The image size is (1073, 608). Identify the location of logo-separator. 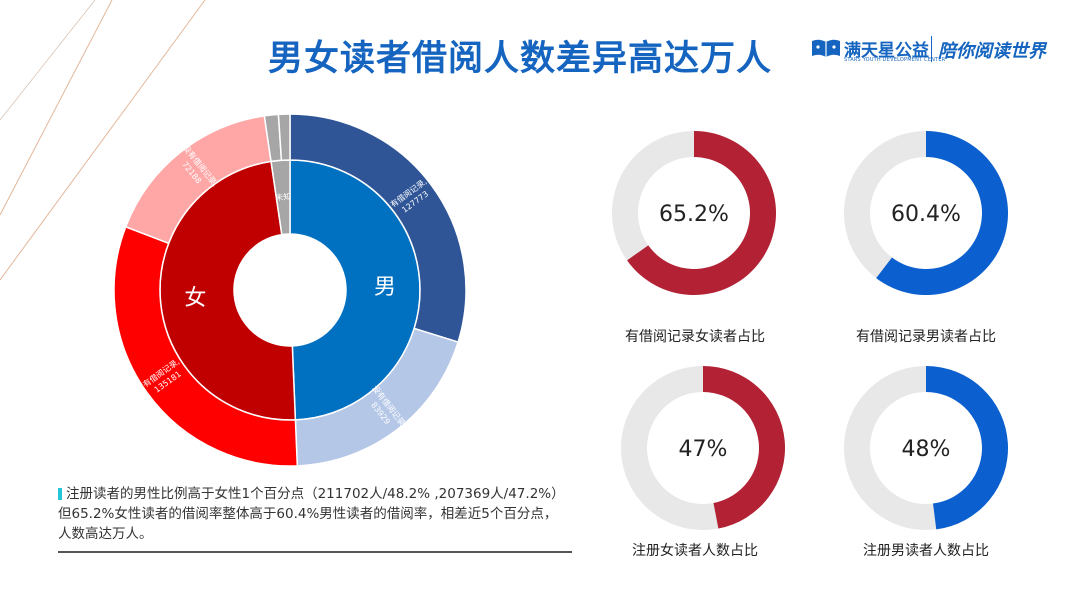
(931, 49).